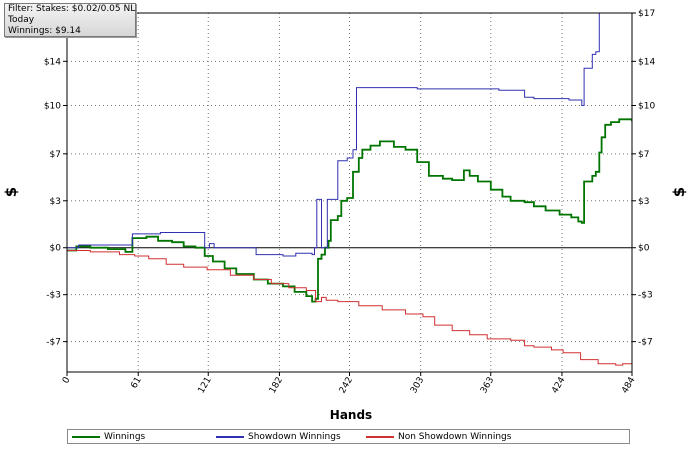 This screenshot has width=700, height=456. Describe the element at coordinates (52, 107) in the screenshot. I see `y-tick-label-left: $10` at that location.